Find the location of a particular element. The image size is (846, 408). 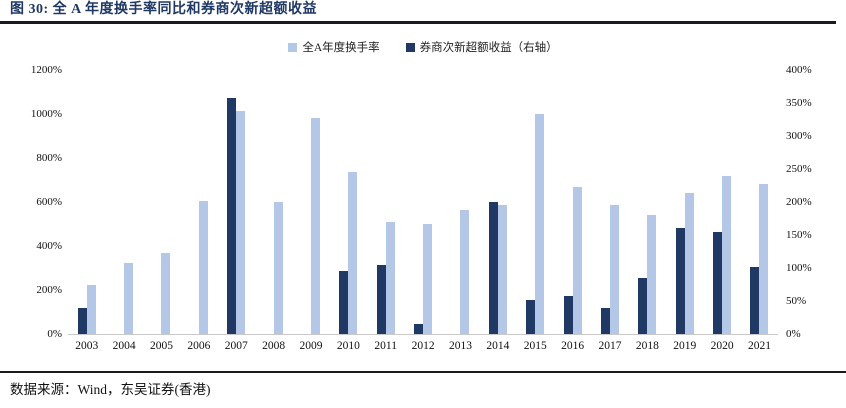

turnover-bar-2004 is located at coordinates (129, 298).